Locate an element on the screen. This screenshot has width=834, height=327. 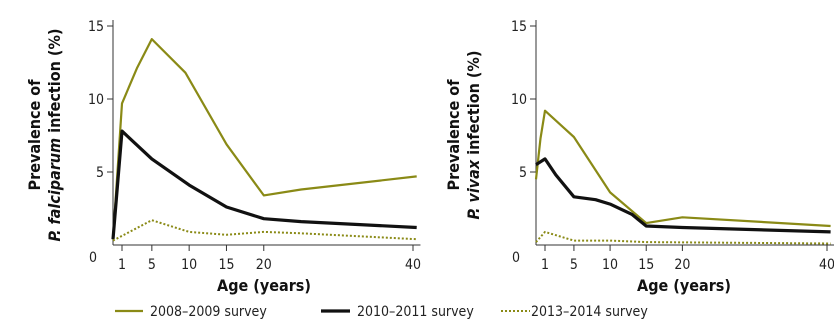
y-title-species: P. vivax is located at coordinates (473, 189).